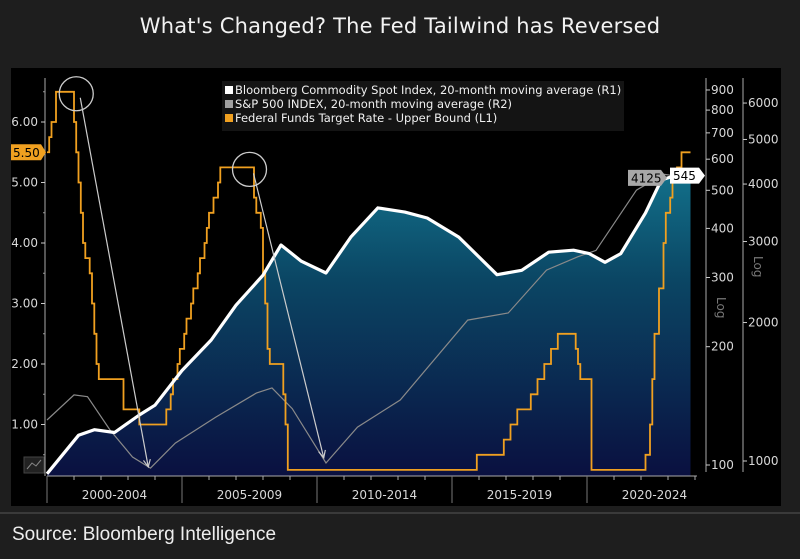 This screenshot has height=559, width=800. Describe the element at coordinates (229, 118) in the screenshot. I see `legend-swatch-fedfunds` at that location.